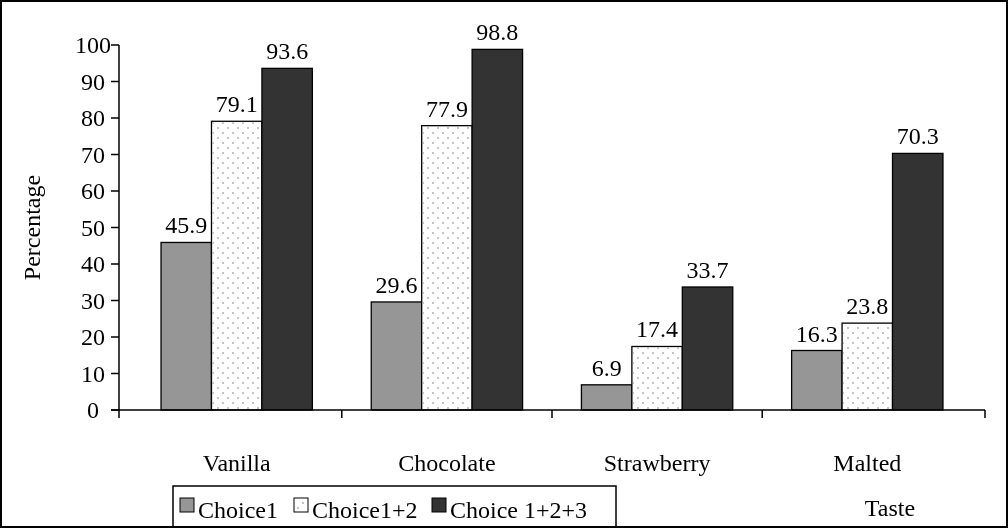 Image resolution: width=1008 pixels, height=528 pixels. What do you see at coordinates (816, 333) in the screenshot?
I see `data-label: 16.3` at bounding box center [816, 333].